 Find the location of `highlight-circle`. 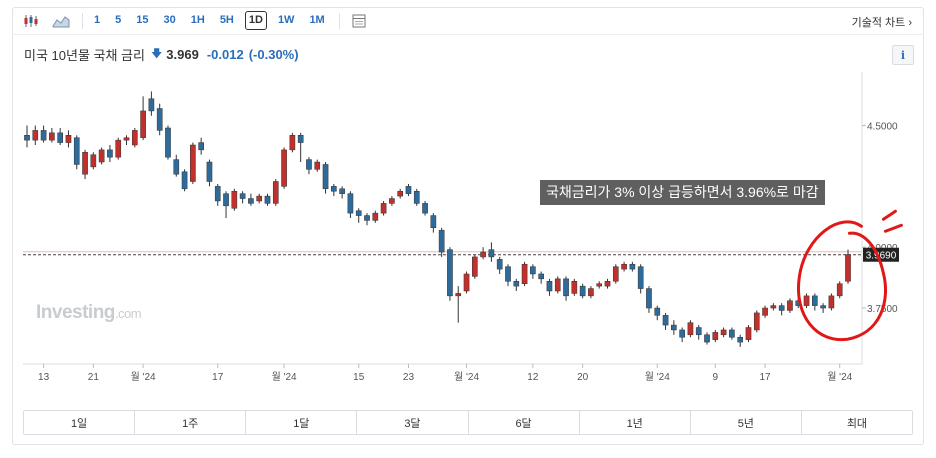

highlight-circle is located at coordinates (842, 281).